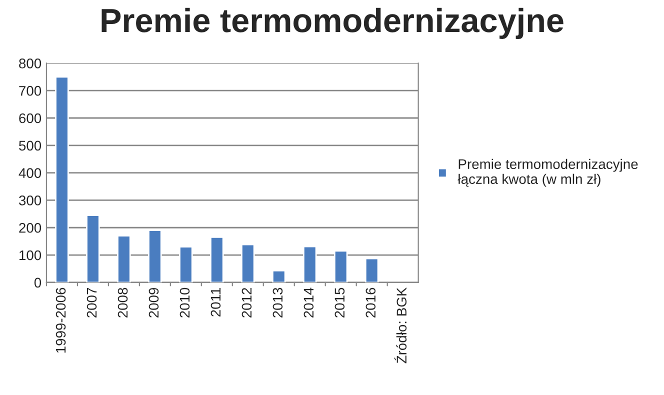 The width and height of the screenshot is (664, 395). Describe the element at coordinates (30, 145) in the screenshot. I see `y-tick-label: 500` at that location.